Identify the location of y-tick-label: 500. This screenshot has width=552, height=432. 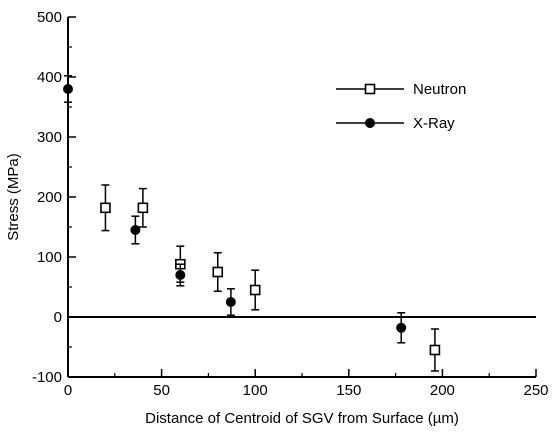
(49, 17).